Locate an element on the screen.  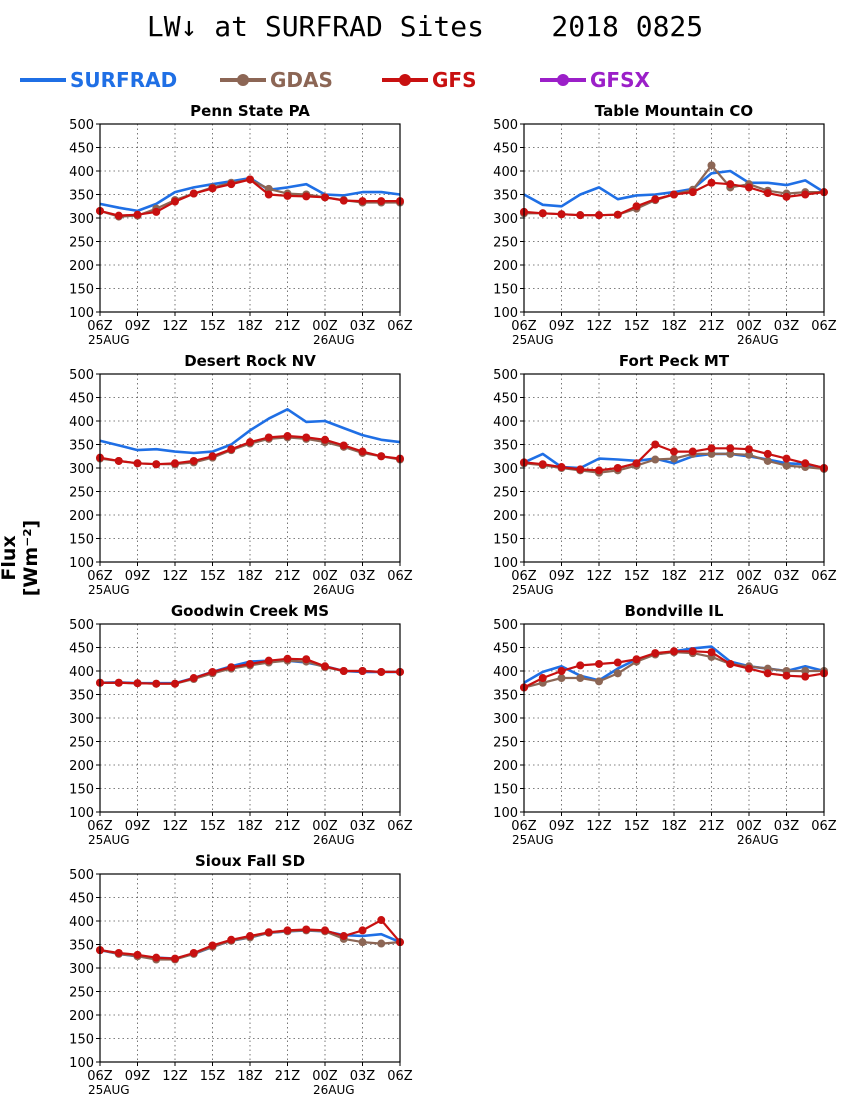
series-surfrad is located at coordinates (250, 431).